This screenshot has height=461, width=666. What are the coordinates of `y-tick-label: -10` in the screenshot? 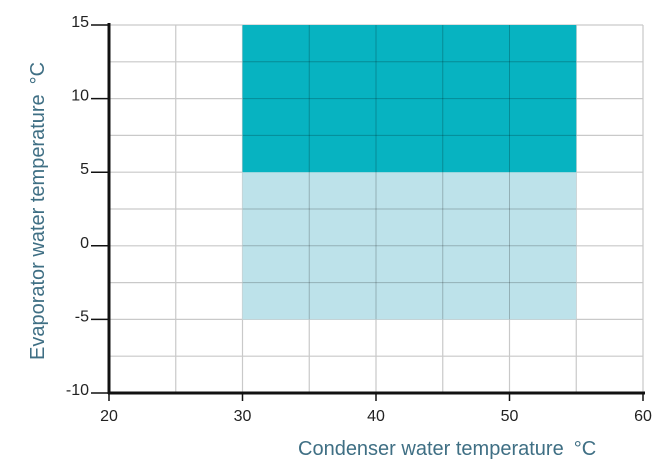 It's located at (77, 390).